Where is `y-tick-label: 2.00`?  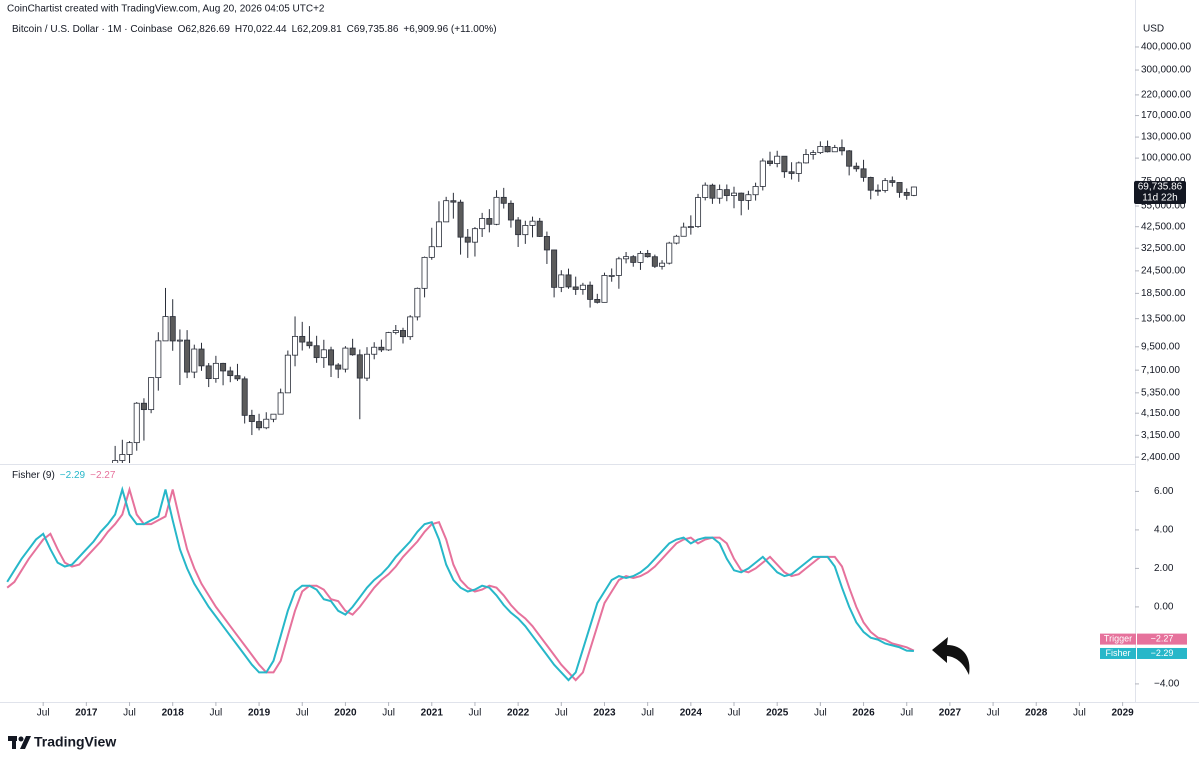 y-tick-label: 2.00 is located at coordinates (1164, 568).